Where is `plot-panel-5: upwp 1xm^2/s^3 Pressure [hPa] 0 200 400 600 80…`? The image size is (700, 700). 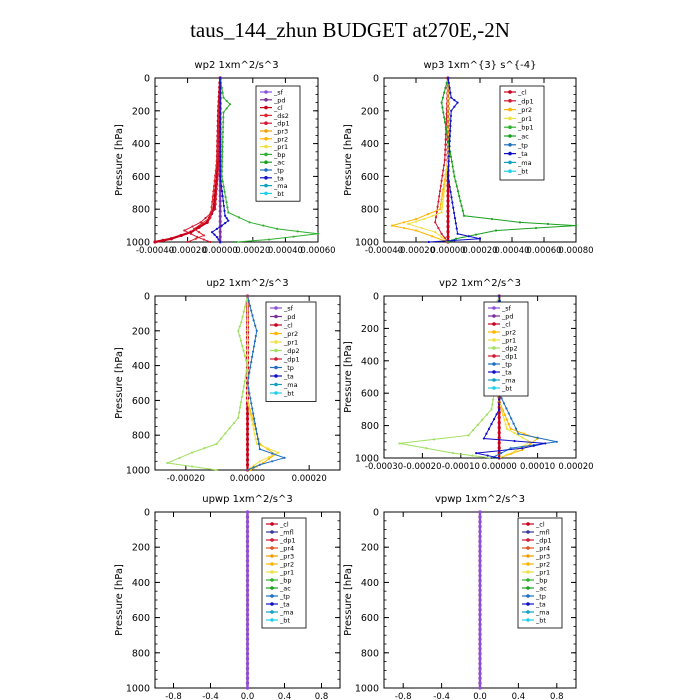
plot-panel-5: upwp 1xm^2/s^3 Pressure [hPa] 0 200 400 600 80… is located at coordinates (227, 597).